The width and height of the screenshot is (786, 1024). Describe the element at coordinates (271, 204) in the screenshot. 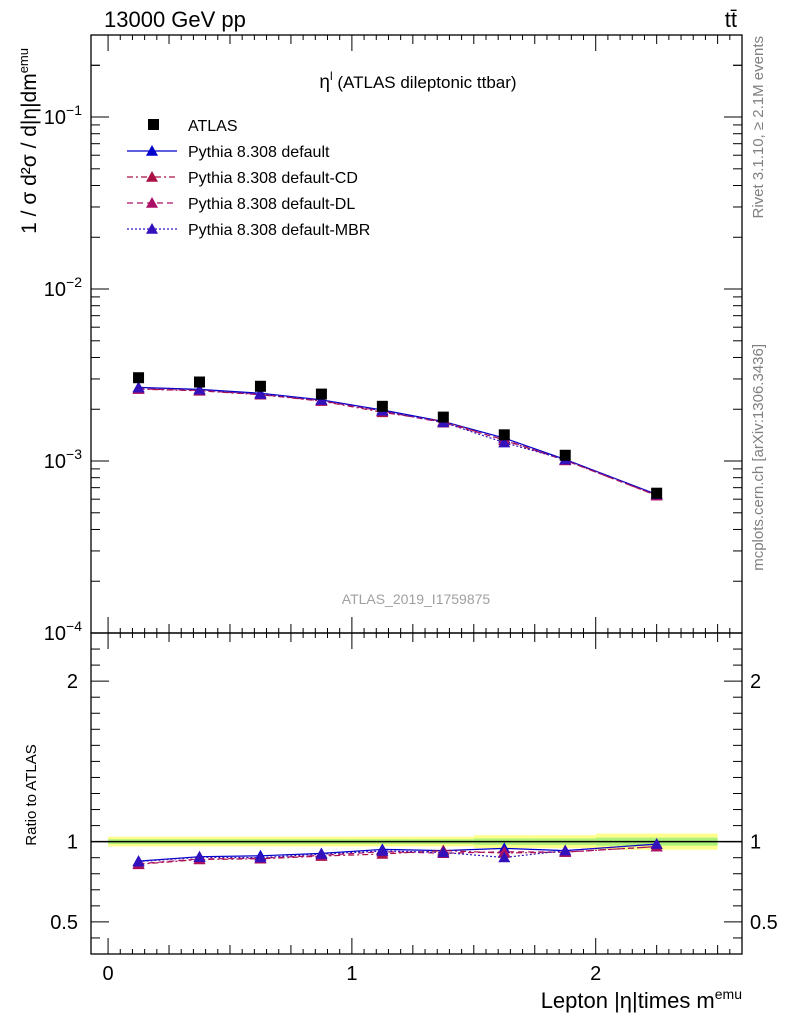

I see `legend-label: Pythia 8.308 default-DL` at that location.